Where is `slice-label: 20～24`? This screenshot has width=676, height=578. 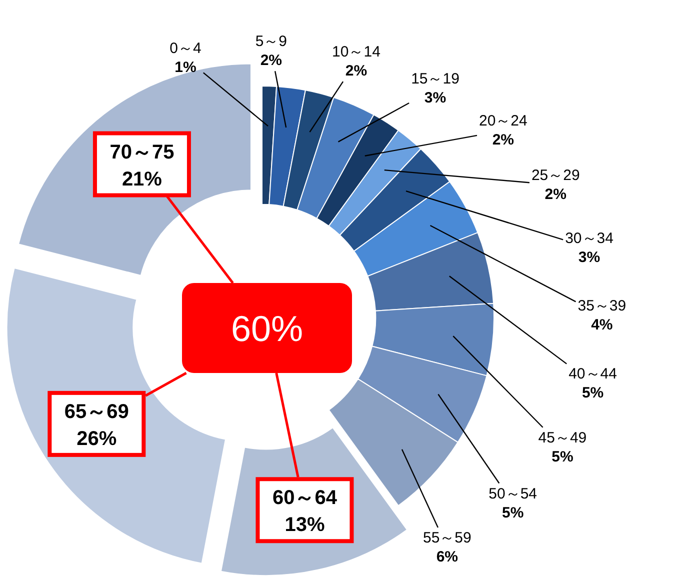 slice-label: 20～24 is located at coordinates (503, 121).